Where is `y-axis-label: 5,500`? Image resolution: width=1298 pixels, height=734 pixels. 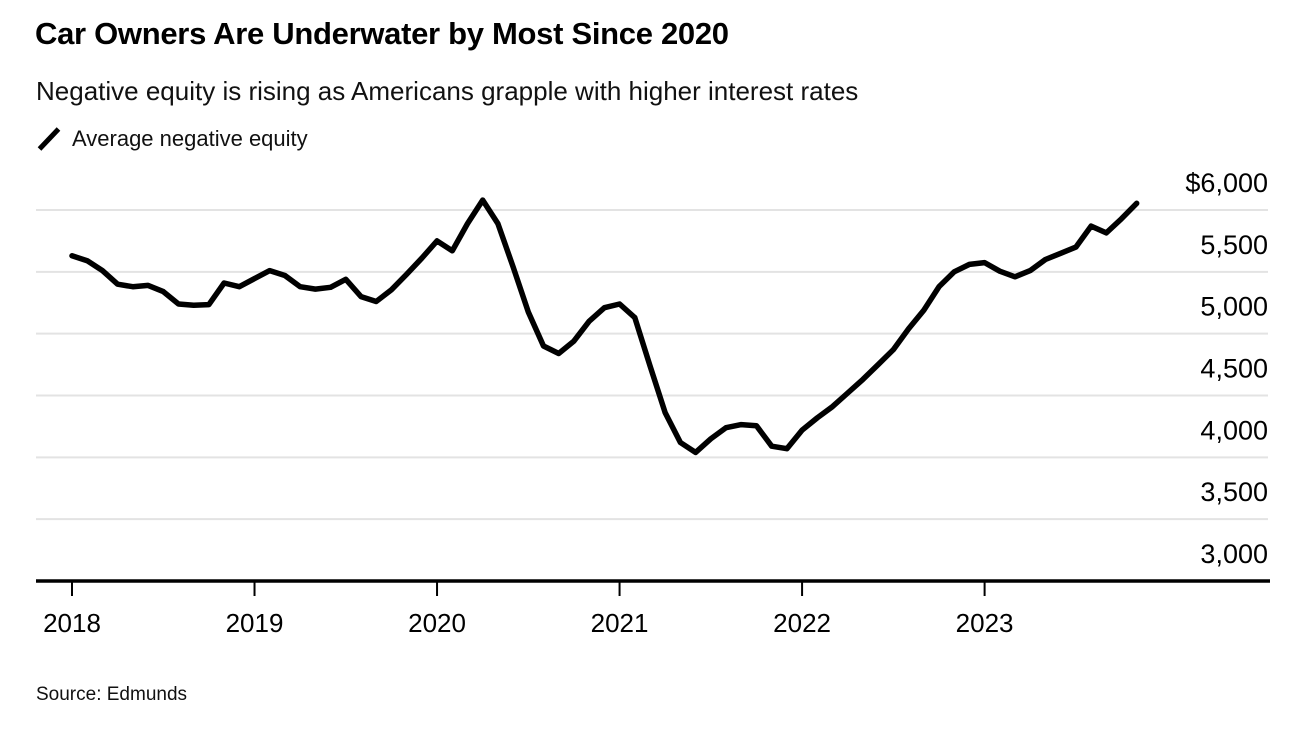 y-axis-label: 5,500 is located at coordinates (1234, 245).